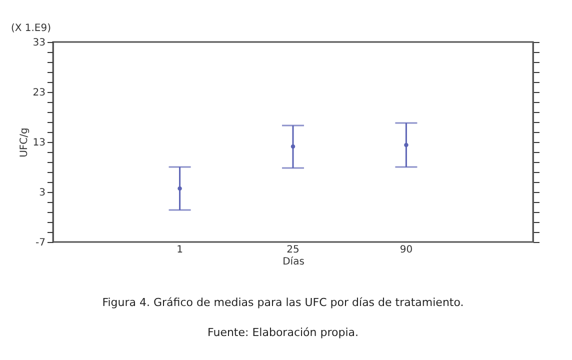  I want to click on text: (X 1.E9), so click(31, 28).